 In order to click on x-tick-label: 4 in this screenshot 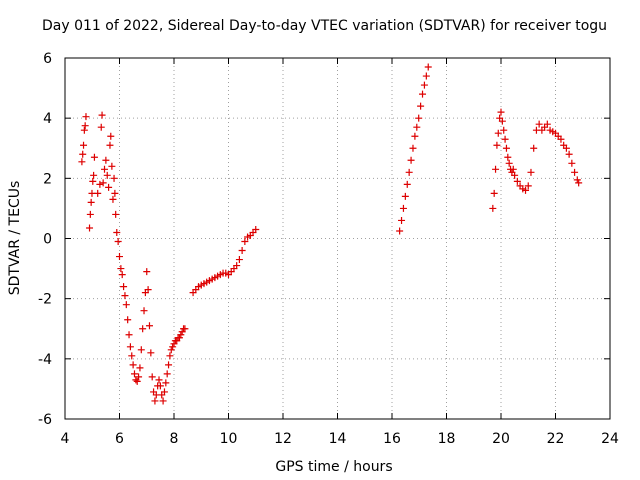, I will do `click(65, 439)`.